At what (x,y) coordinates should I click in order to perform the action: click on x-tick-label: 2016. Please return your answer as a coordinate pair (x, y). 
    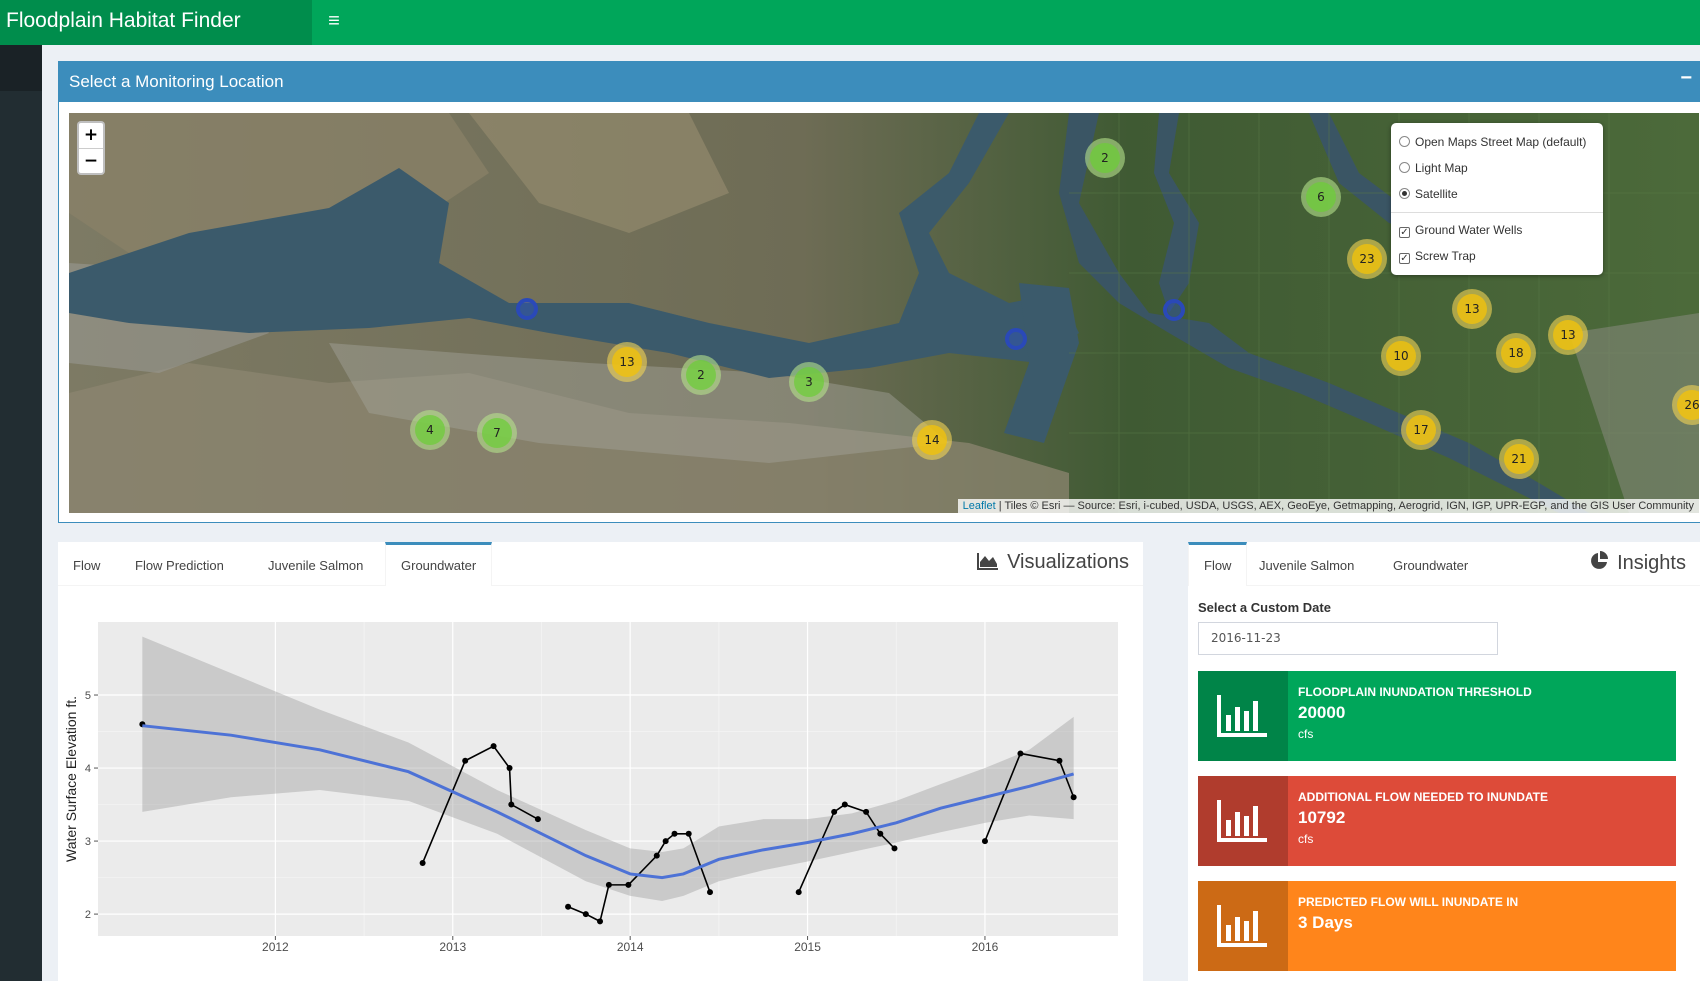
    Looking at the image, I should click on (985, 947).